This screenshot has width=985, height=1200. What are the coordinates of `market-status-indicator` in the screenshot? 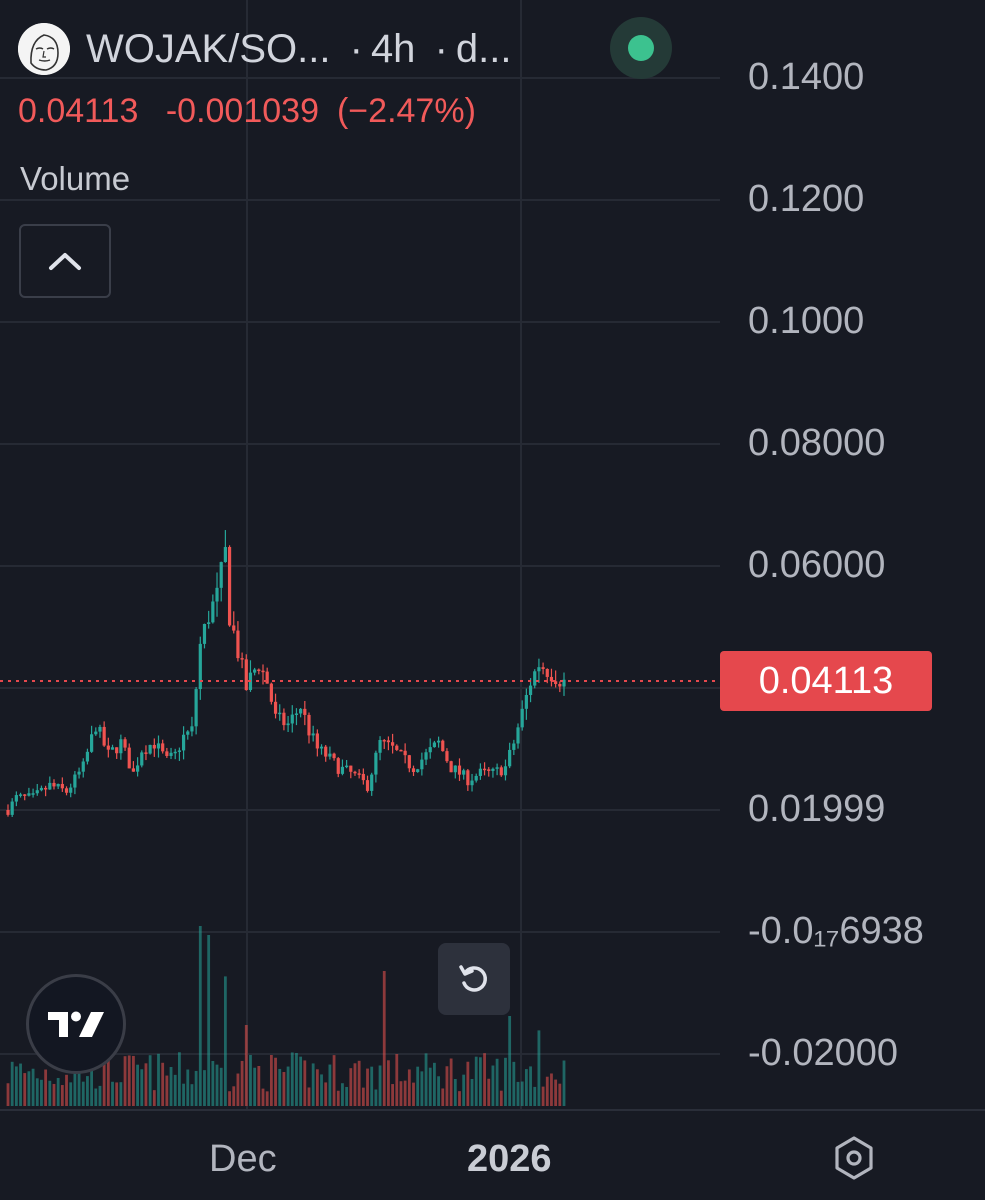 It's located at (641, 48).